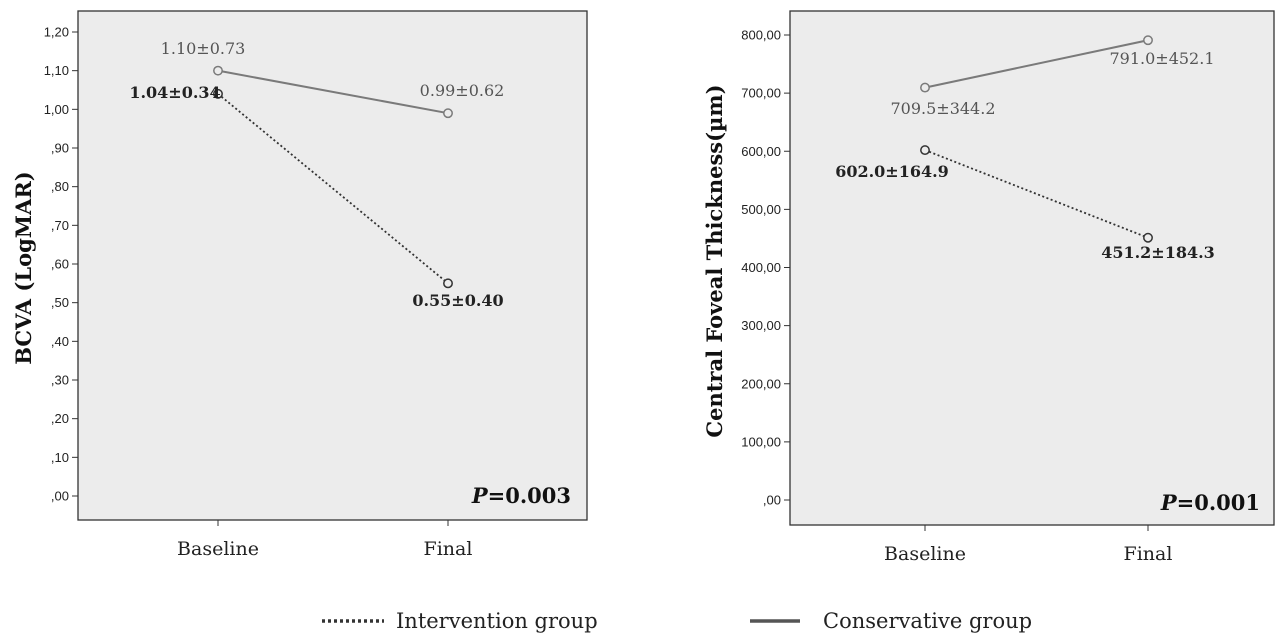 The image size is (1283, 636). Describe the element at coordinates (60, 263) in the screenshot. I see `y-tick-label: ,60` at that location.